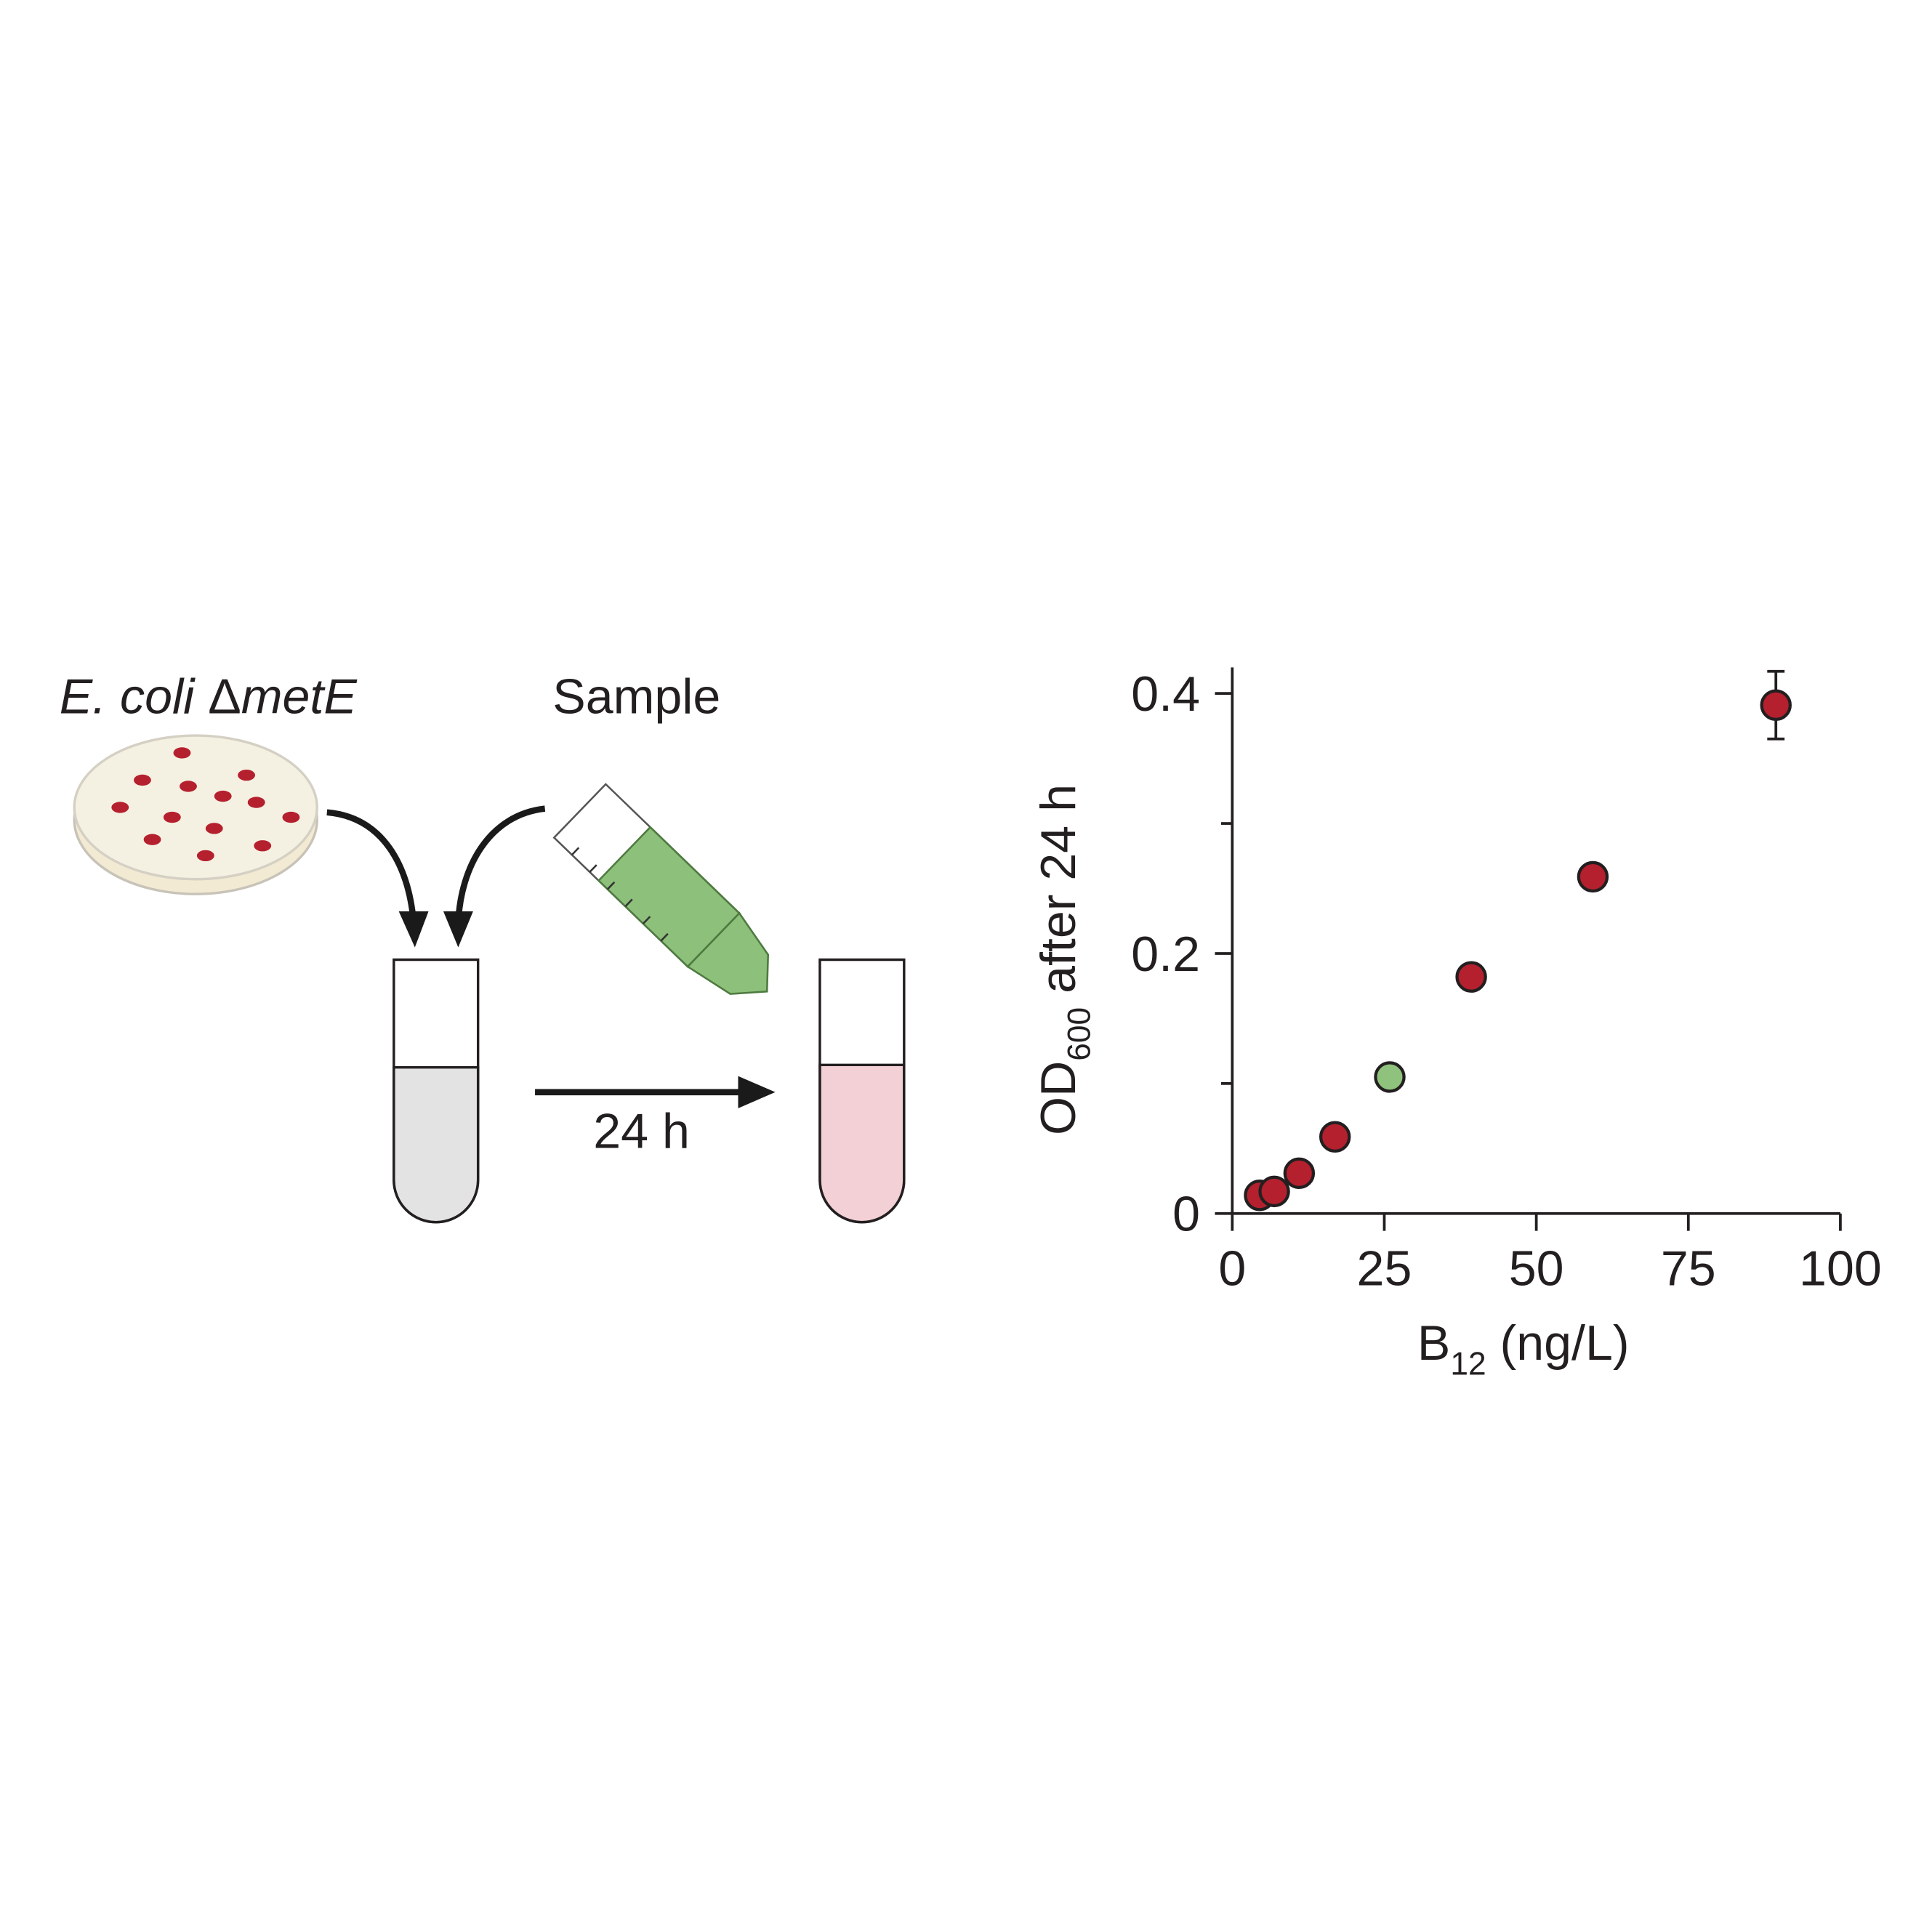  Describe the element at coordinates (1536, 1269) in the screenshot. I see `x-tick-label: 50` at that location.